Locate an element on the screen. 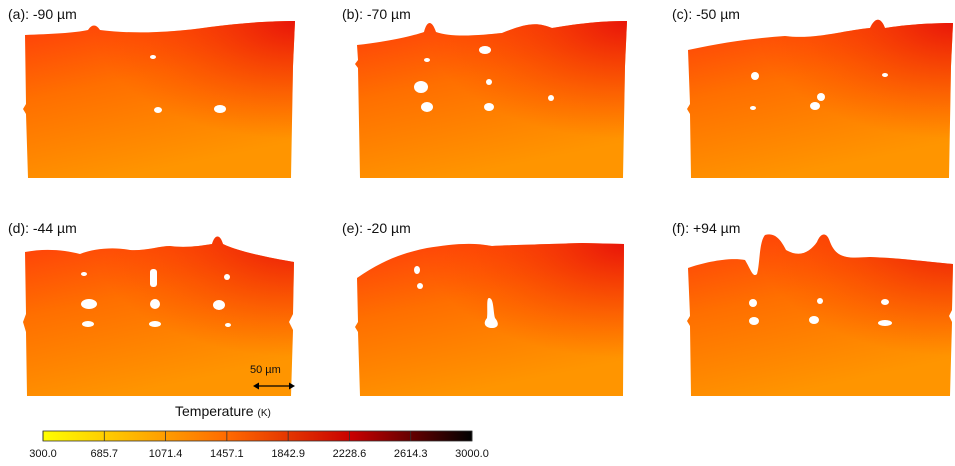 This screenshot has width=955, height=466. melt-pool-panel-e is located at coordinates (489, 319).